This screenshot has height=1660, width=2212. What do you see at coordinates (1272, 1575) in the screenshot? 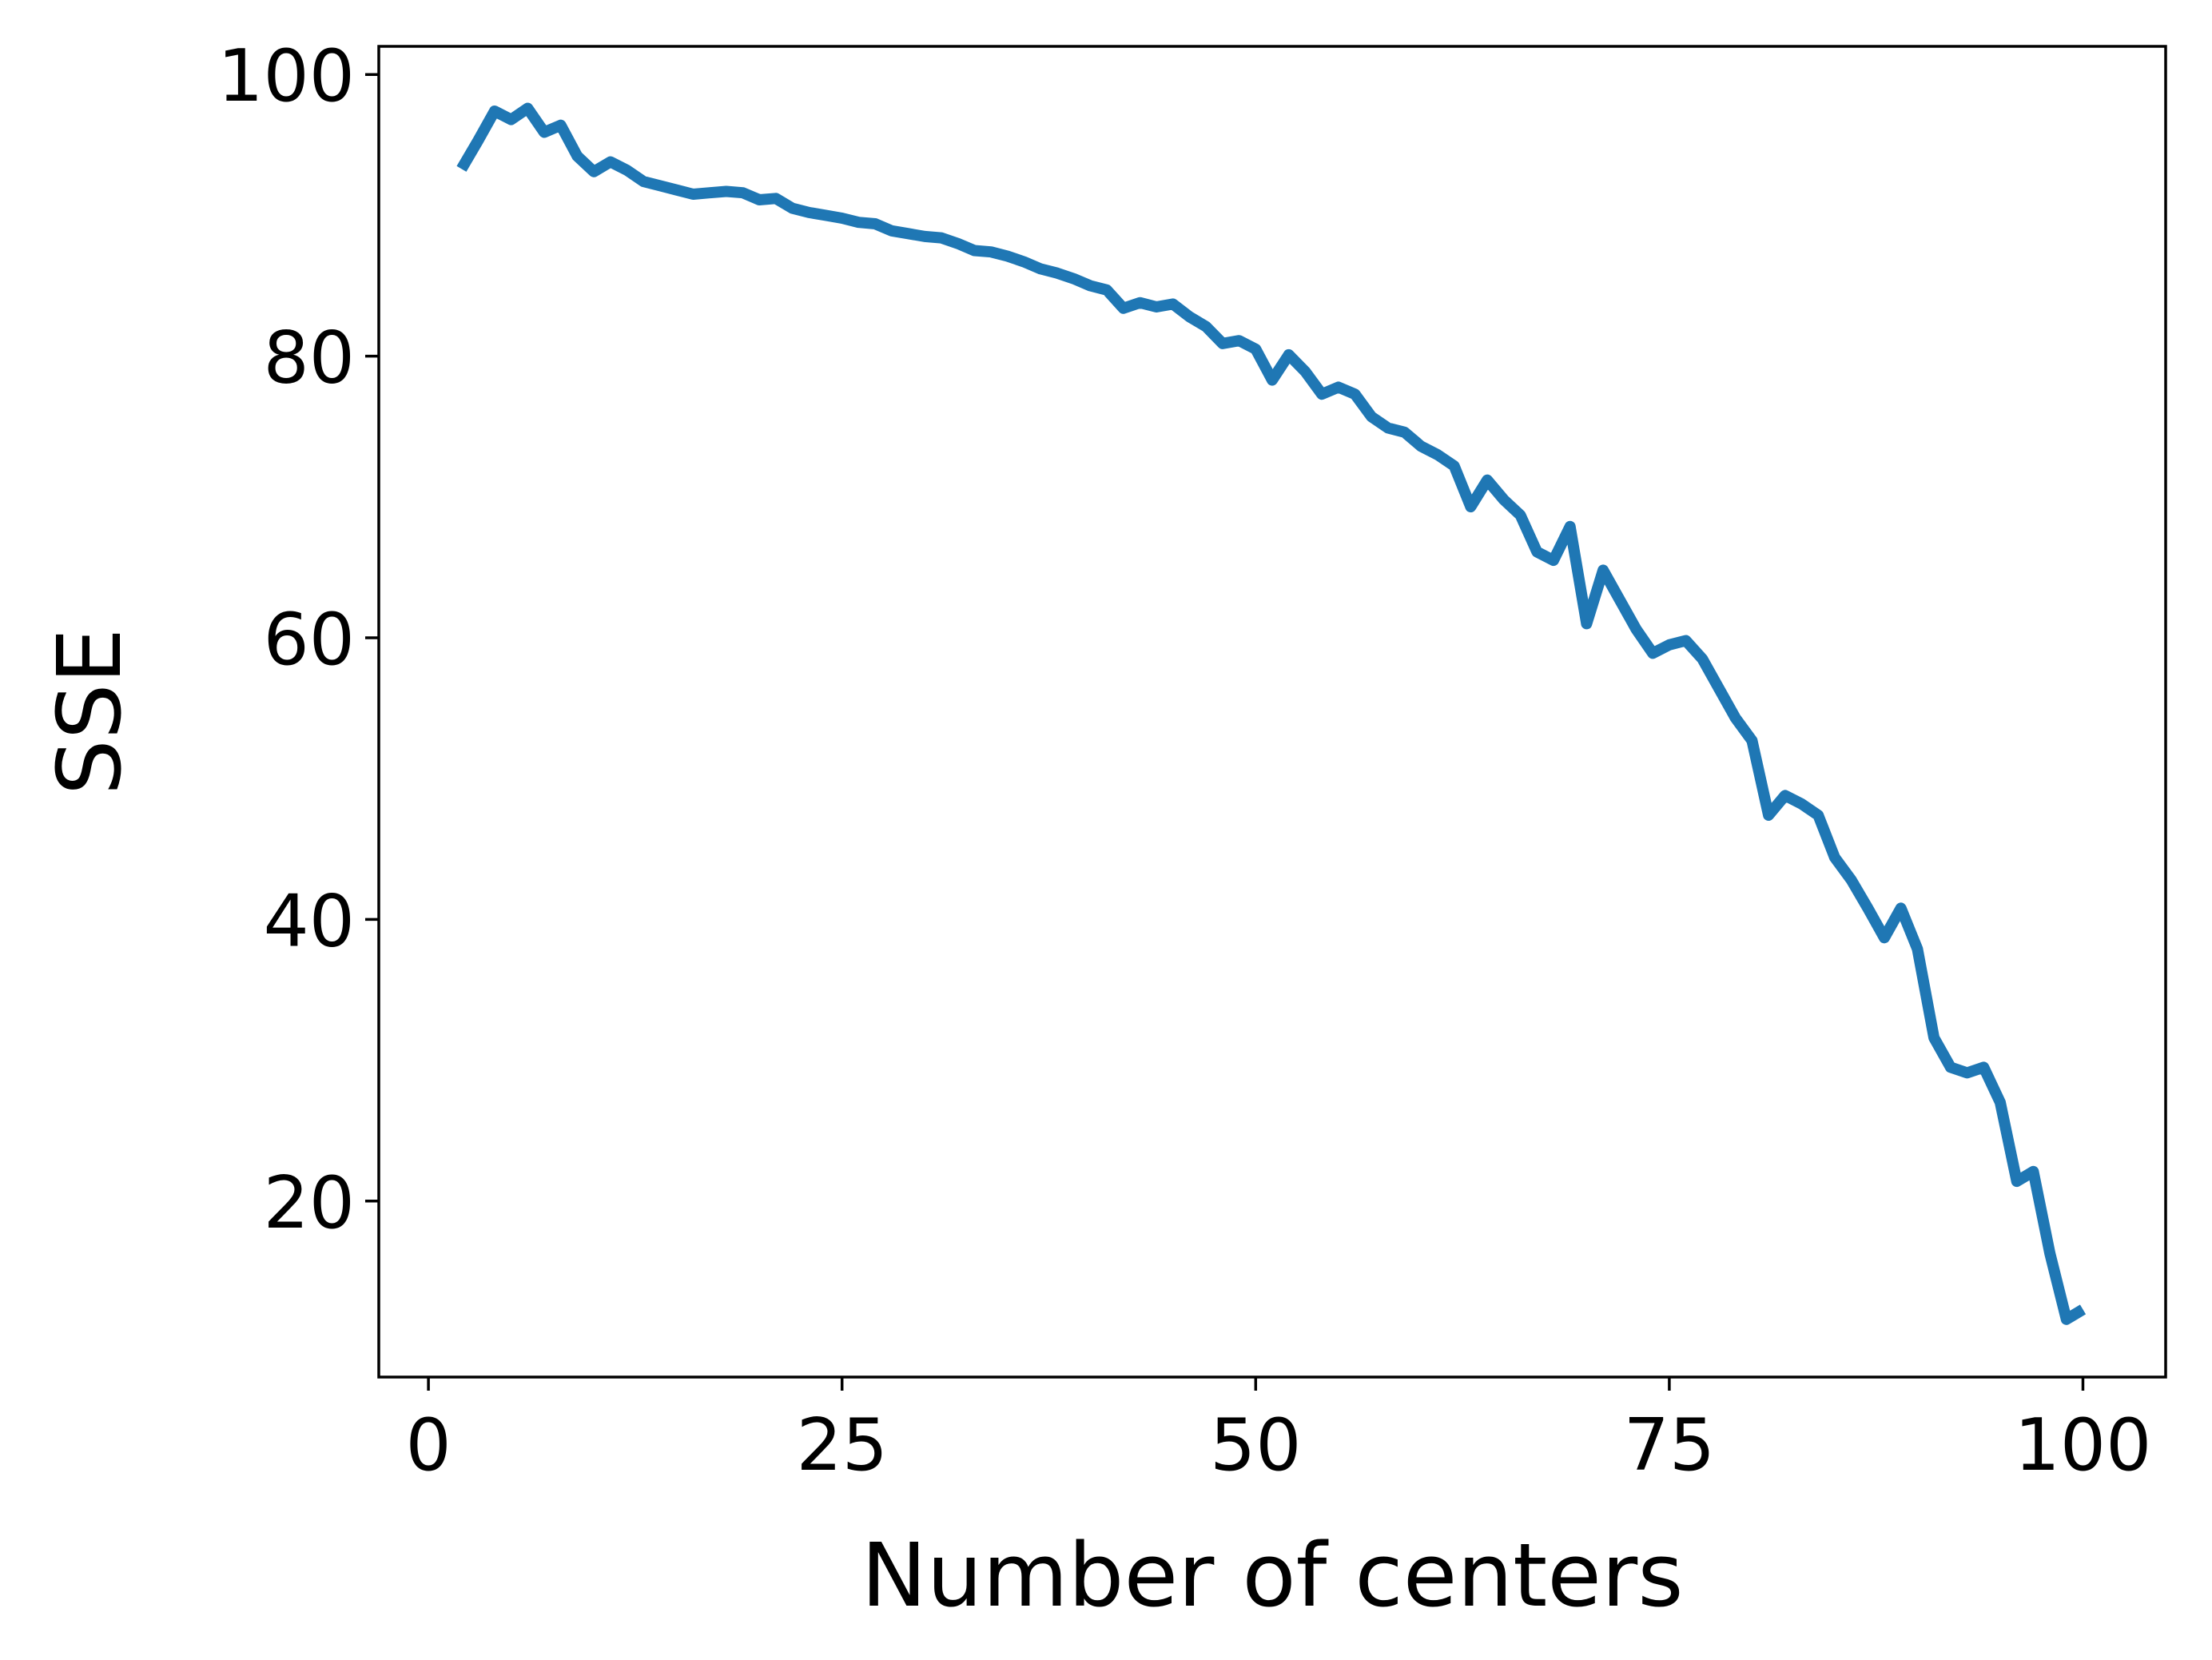
I see `x-axis-label: Number of centers` at bounding box center [1272, 1575].